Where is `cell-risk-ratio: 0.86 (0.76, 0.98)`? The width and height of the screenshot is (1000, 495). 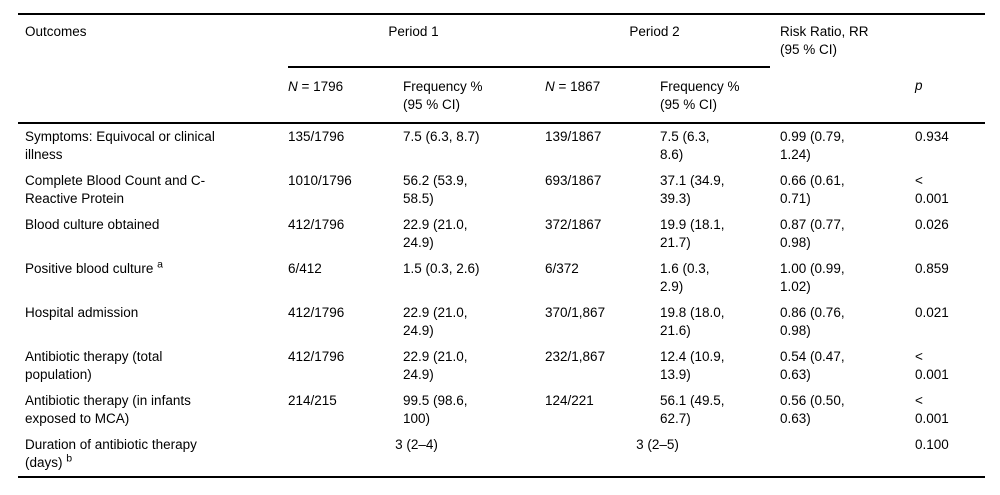 cell-risk-ratio: 0.86 (0.76, 0.98) is located at coordinates (812, 321).